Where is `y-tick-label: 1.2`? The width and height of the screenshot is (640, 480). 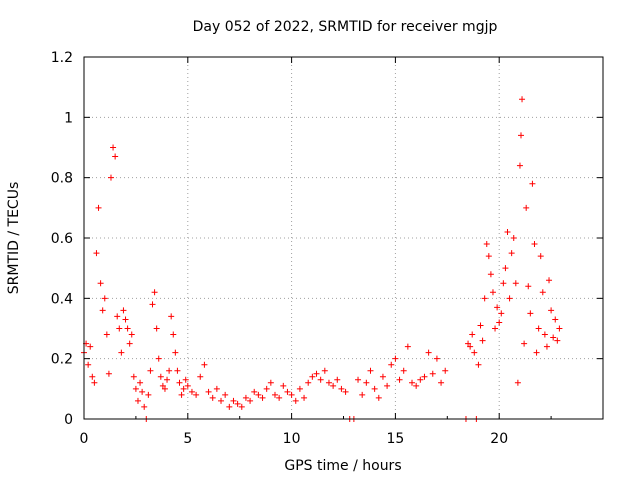 y-tick-label: 1.2 is located at coordinates (62, 58).